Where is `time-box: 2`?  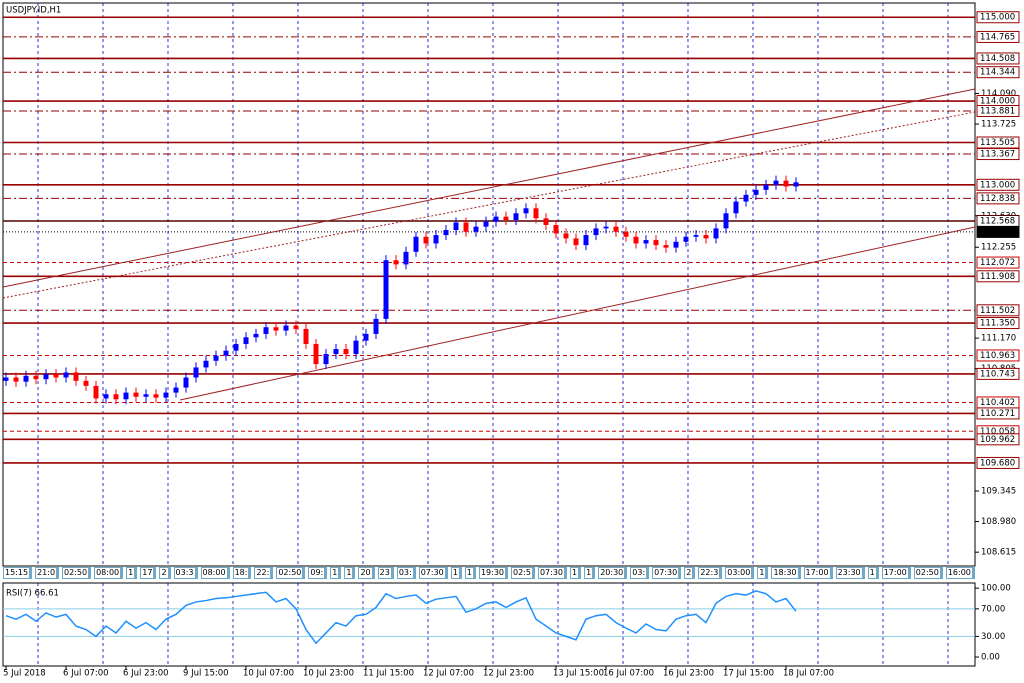 time-box: 2 is located at coordinates (690, 573).